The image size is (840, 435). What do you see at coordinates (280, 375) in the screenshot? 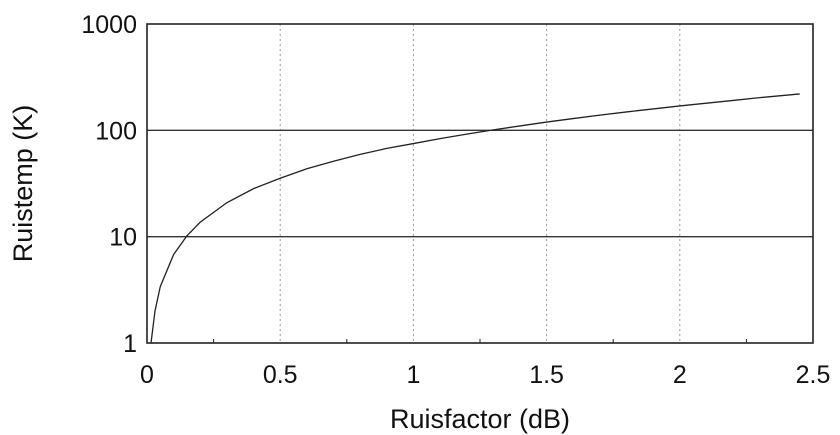
I see `x-tick-label: 0.5` at bounding box center [280, 375].